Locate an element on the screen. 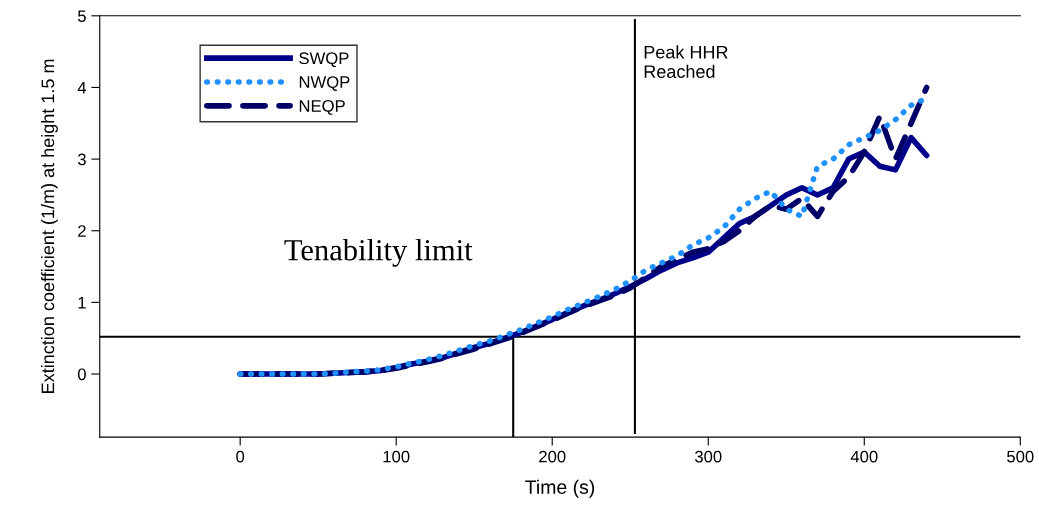  x-tick-label: 400 is located at coordinates (864, 456).